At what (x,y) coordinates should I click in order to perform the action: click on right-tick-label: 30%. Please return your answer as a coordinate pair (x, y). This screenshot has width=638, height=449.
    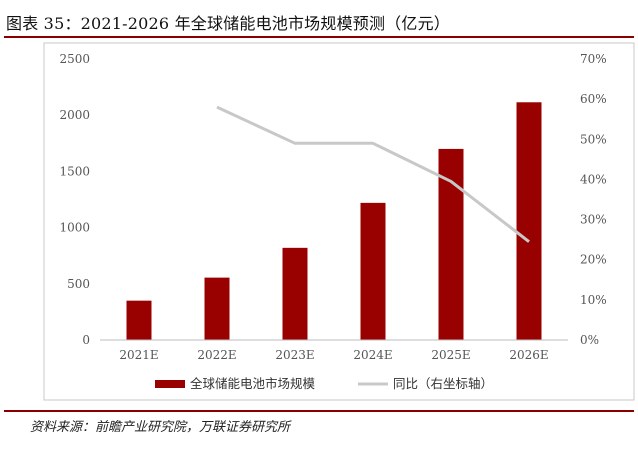
    Looking at the image, I should click on (593, 220).